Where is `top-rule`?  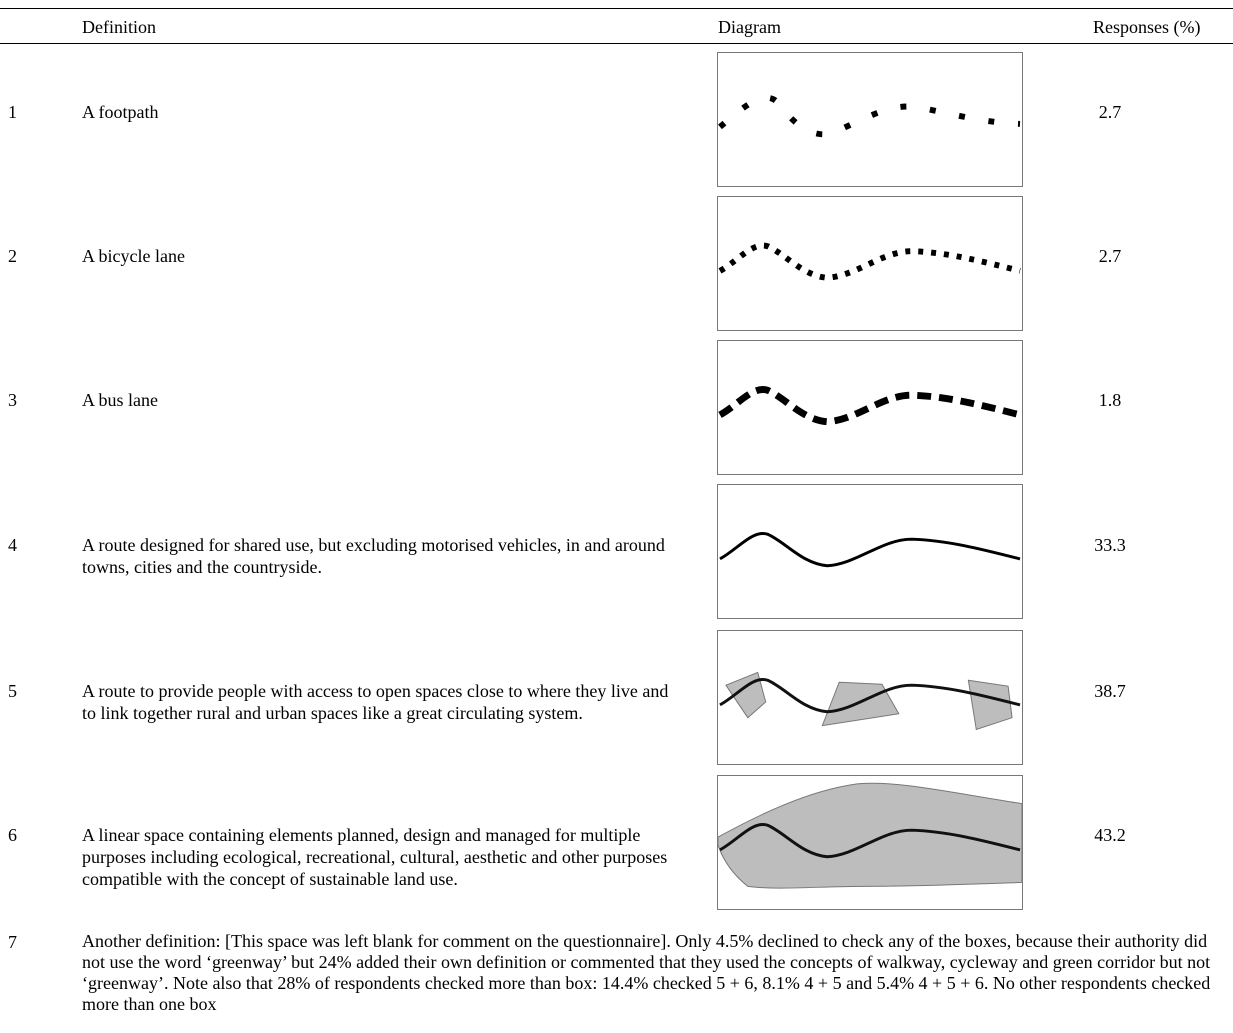
top-rule is located at coordinates (616, 8).